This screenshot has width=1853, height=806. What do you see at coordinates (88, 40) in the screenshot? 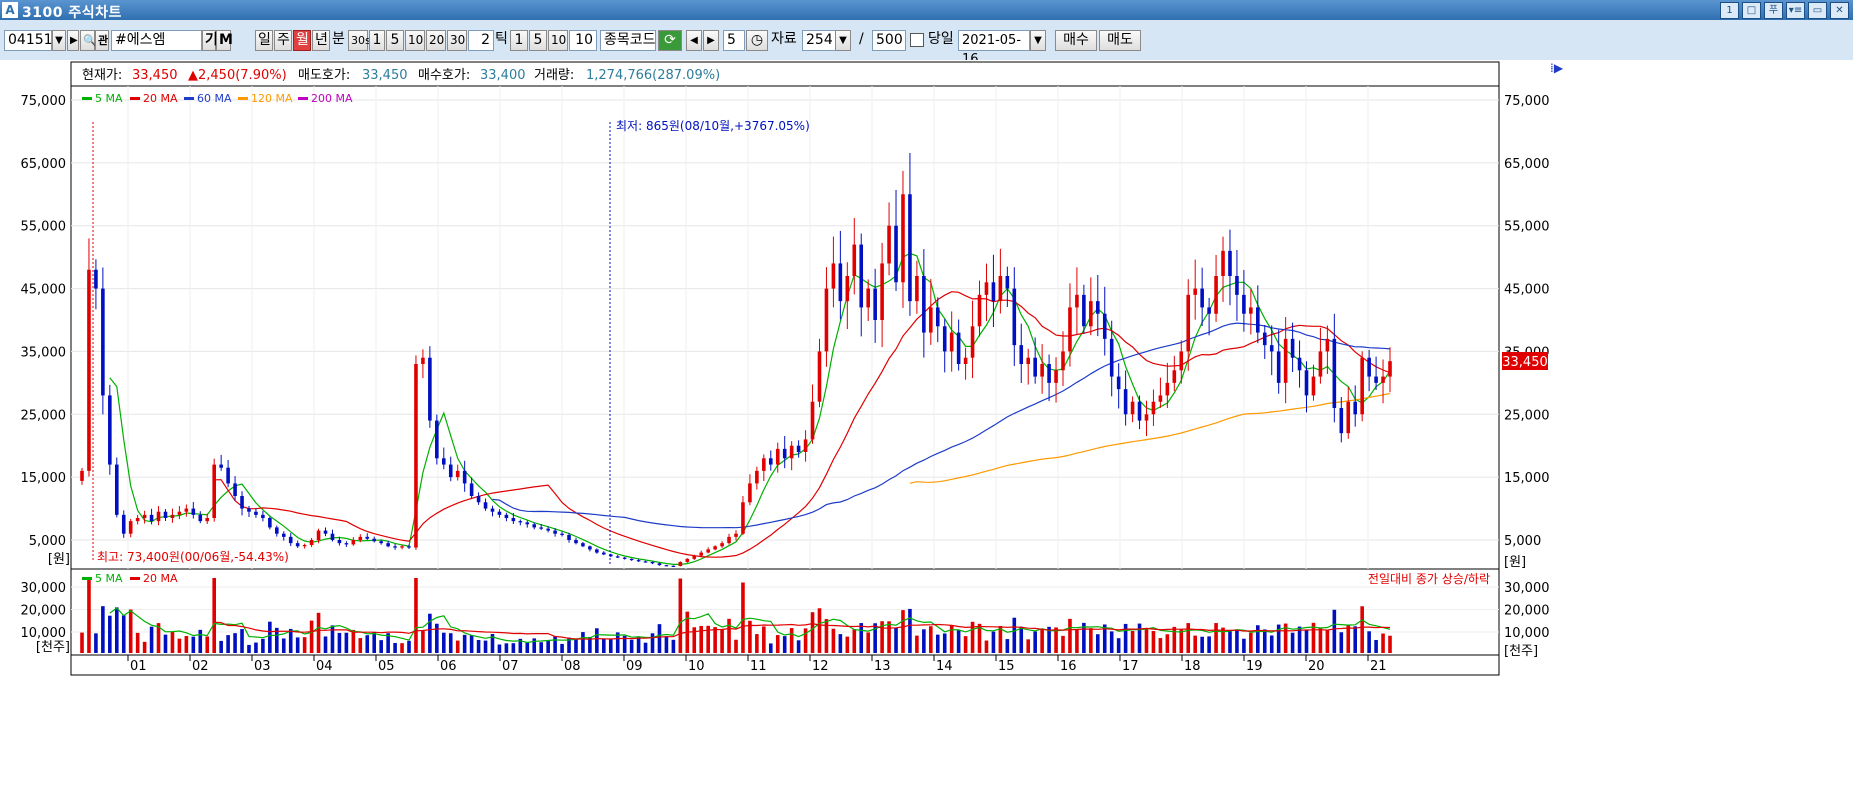
I see `search-icon: 🔍` at bounding box center [88, 40].